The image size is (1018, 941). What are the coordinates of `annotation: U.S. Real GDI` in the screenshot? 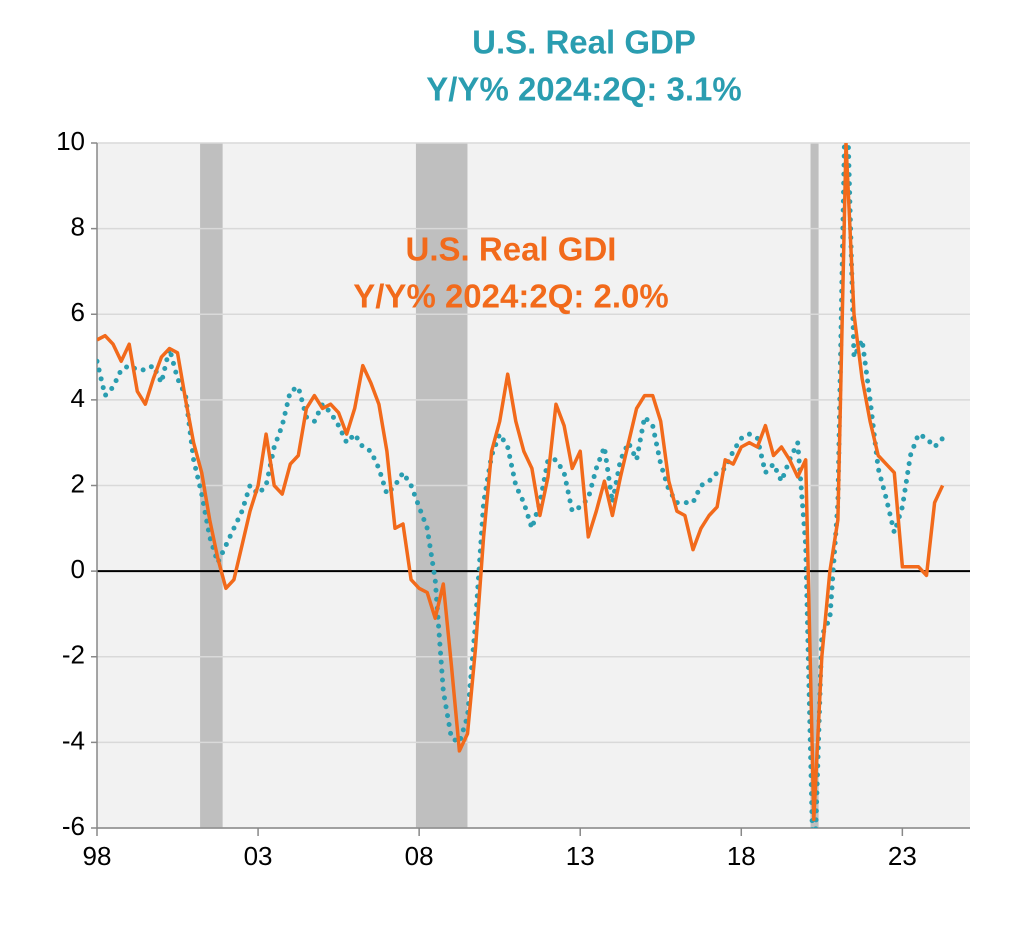 It's located at (511, 249).